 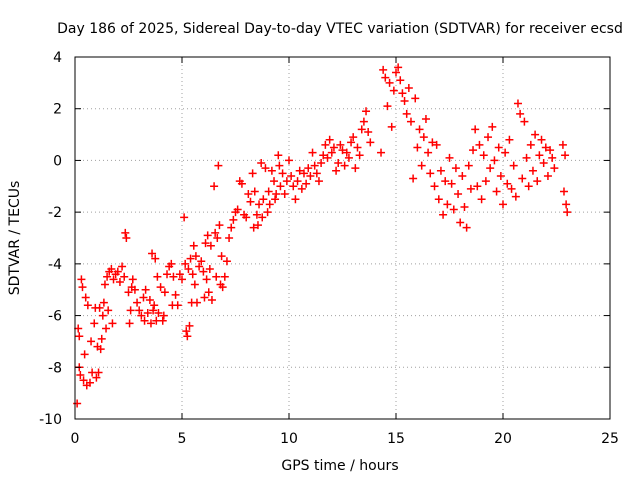 What do you see at coordinates (50, 420) in the screenshot?
I see `y-tick-label: -10` at bounding box center [50, 420].